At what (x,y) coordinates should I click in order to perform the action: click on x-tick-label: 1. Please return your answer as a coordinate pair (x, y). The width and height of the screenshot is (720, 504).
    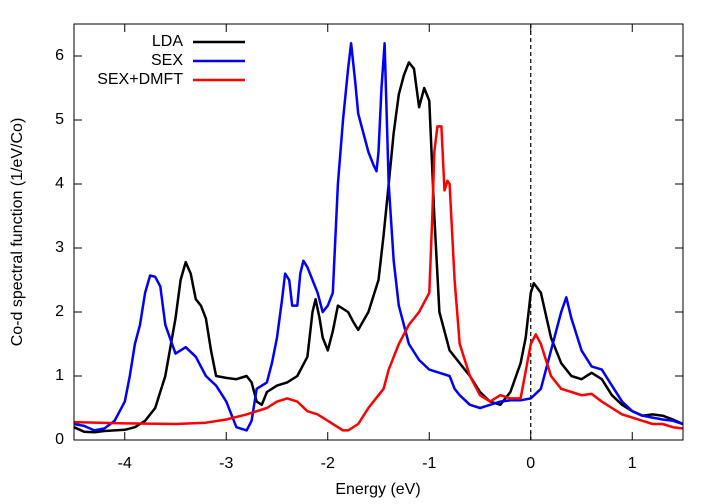
    Looking at the image, I should click on (632, 463).